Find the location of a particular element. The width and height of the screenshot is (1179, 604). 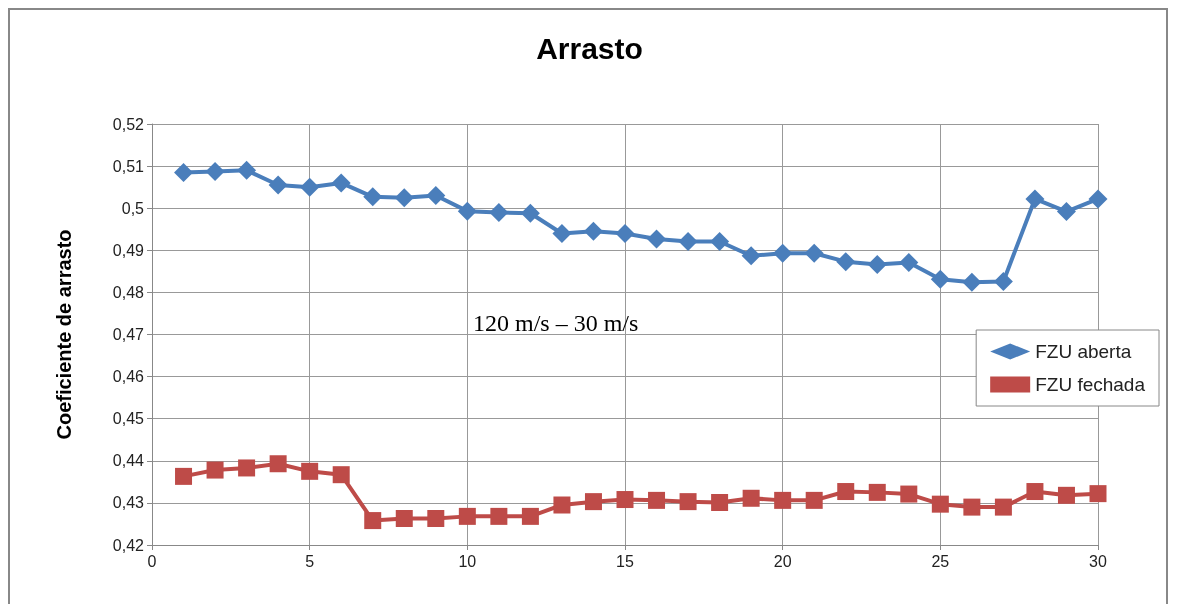

y-tick-label: 0,51 is located at coordinates (128, 166).